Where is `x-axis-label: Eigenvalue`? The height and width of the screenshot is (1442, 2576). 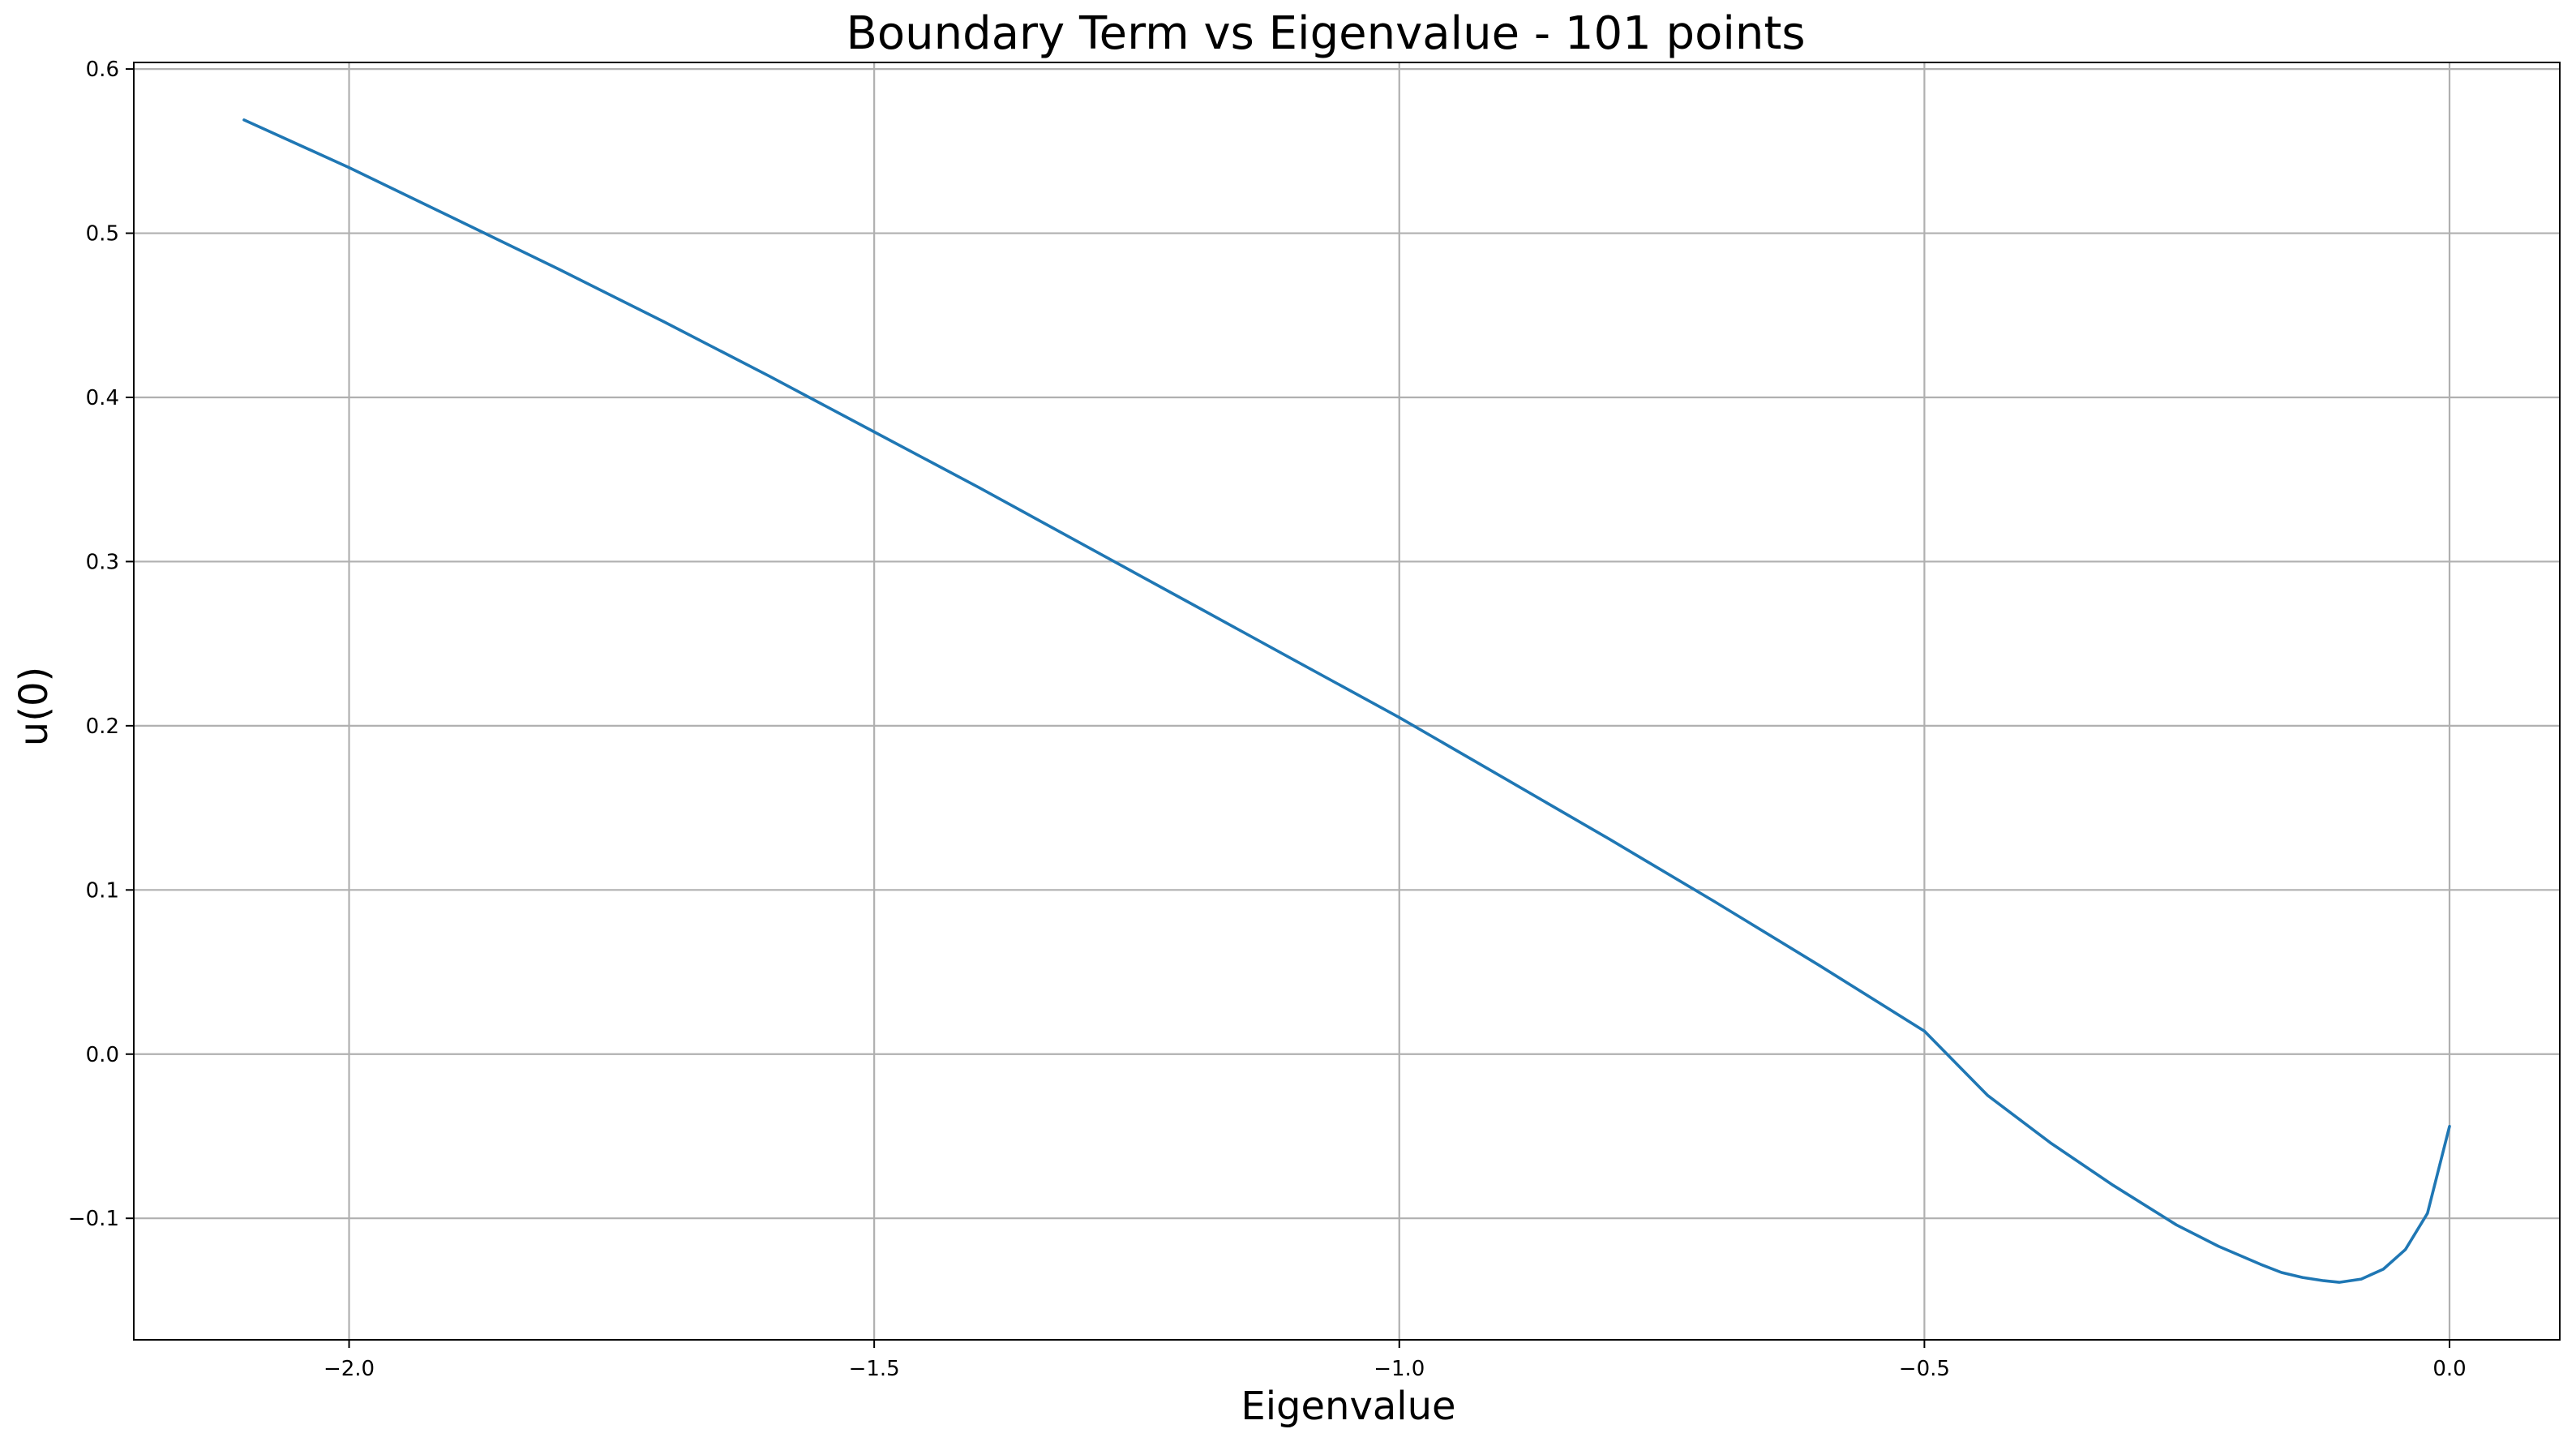 x-axis-label: Eigenvalue is located at coordinates (1348, 1406).